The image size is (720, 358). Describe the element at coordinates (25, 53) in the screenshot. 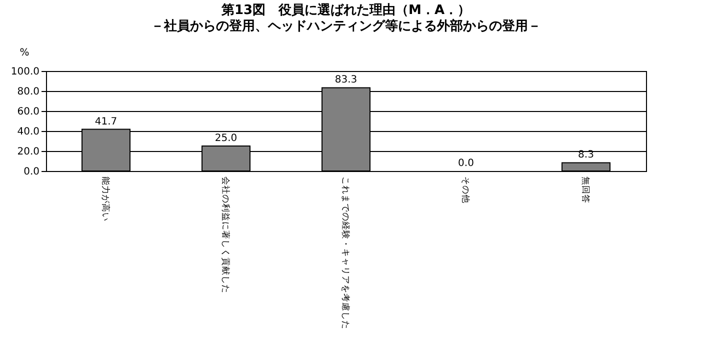

I see `y-axis-title: %` at that location.